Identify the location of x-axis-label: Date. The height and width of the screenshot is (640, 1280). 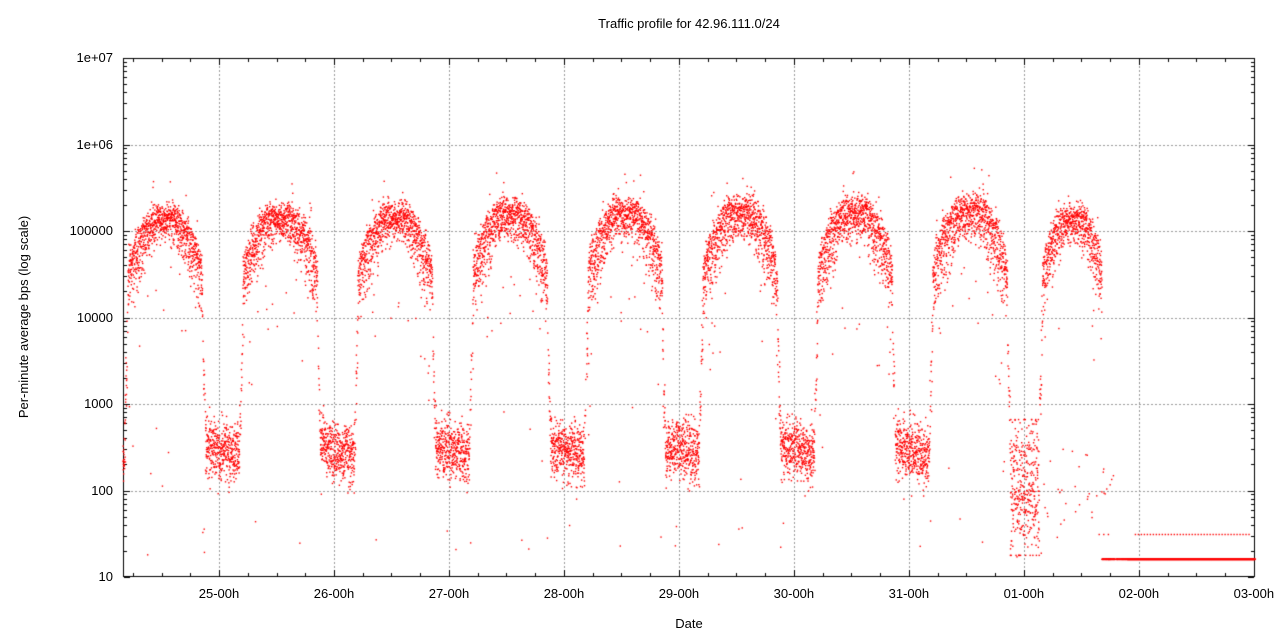
(689, 623).